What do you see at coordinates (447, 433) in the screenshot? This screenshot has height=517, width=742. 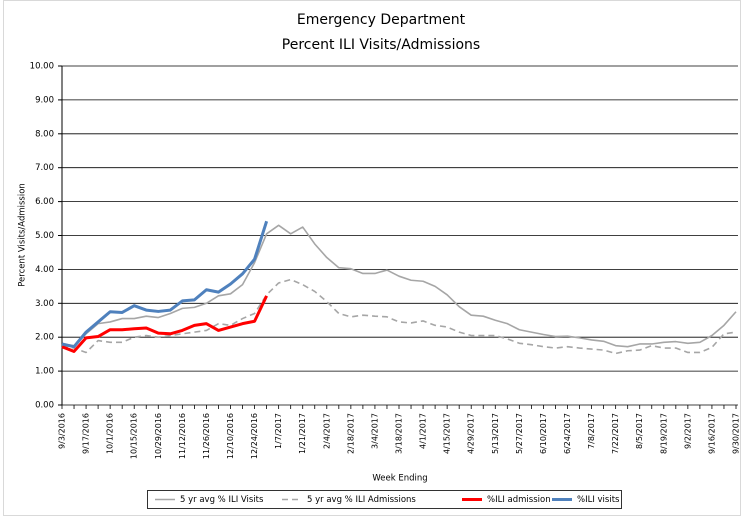 I see `x-tick-label: 4/15/2017` at bounding box center [447, 433].